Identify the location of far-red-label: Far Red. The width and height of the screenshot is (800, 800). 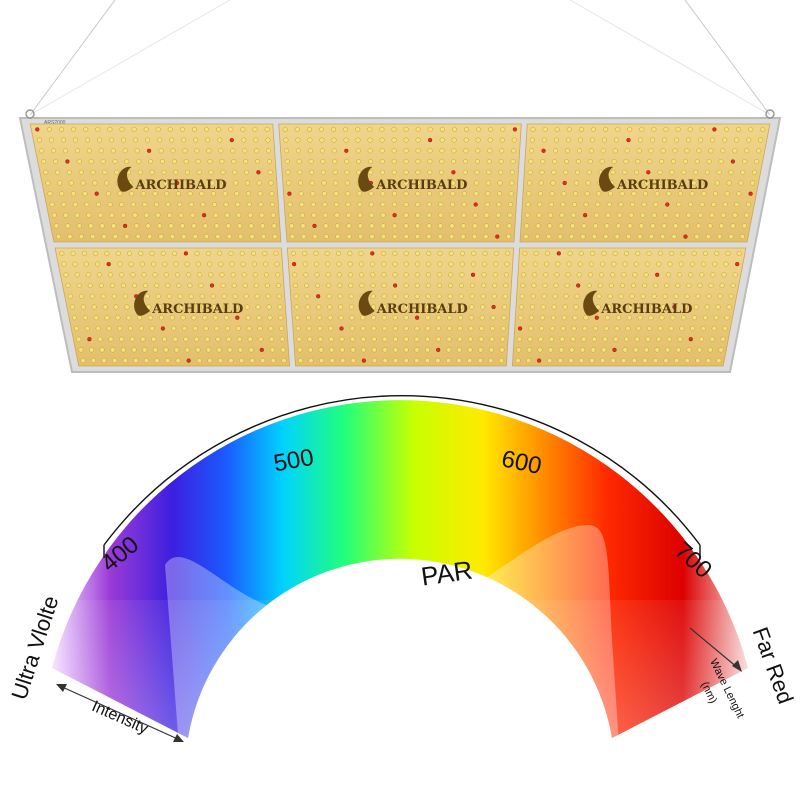
(773, 665).